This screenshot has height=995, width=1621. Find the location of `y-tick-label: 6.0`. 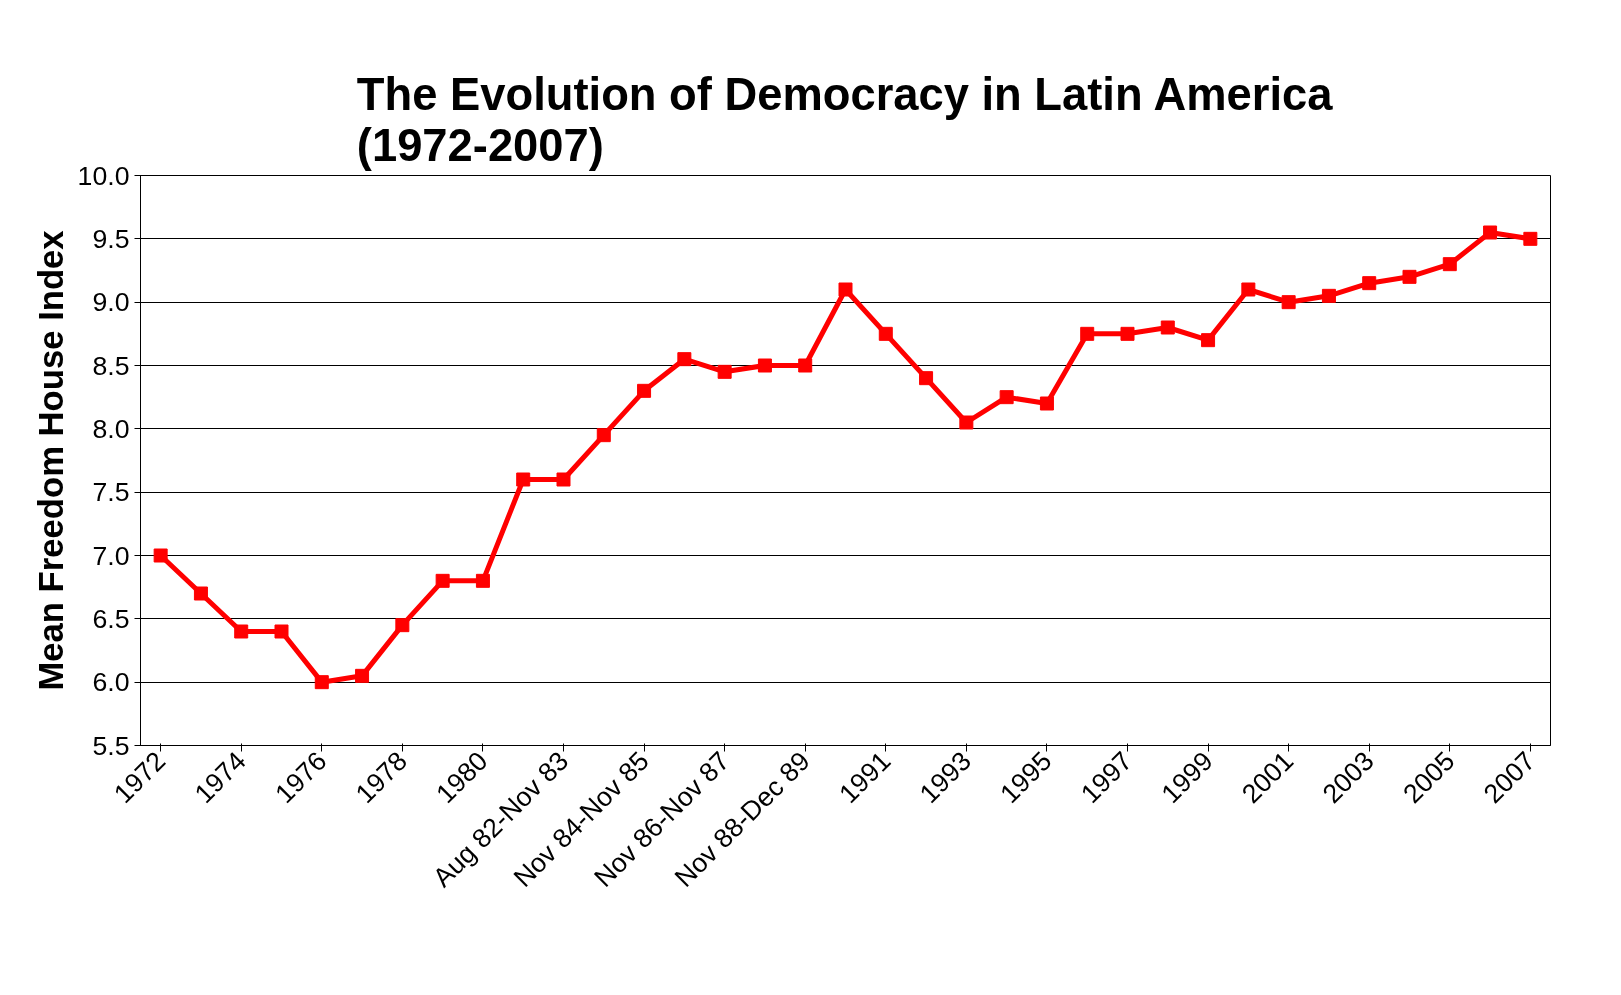

y-tick-label: 6.0 is located at coordinates (111, 682).